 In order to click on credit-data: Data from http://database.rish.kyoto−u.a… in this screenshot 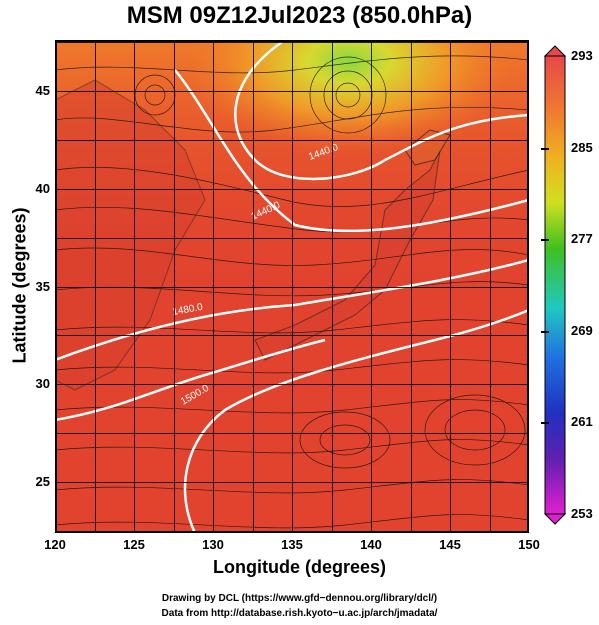, I will do `click(299, 613)`.